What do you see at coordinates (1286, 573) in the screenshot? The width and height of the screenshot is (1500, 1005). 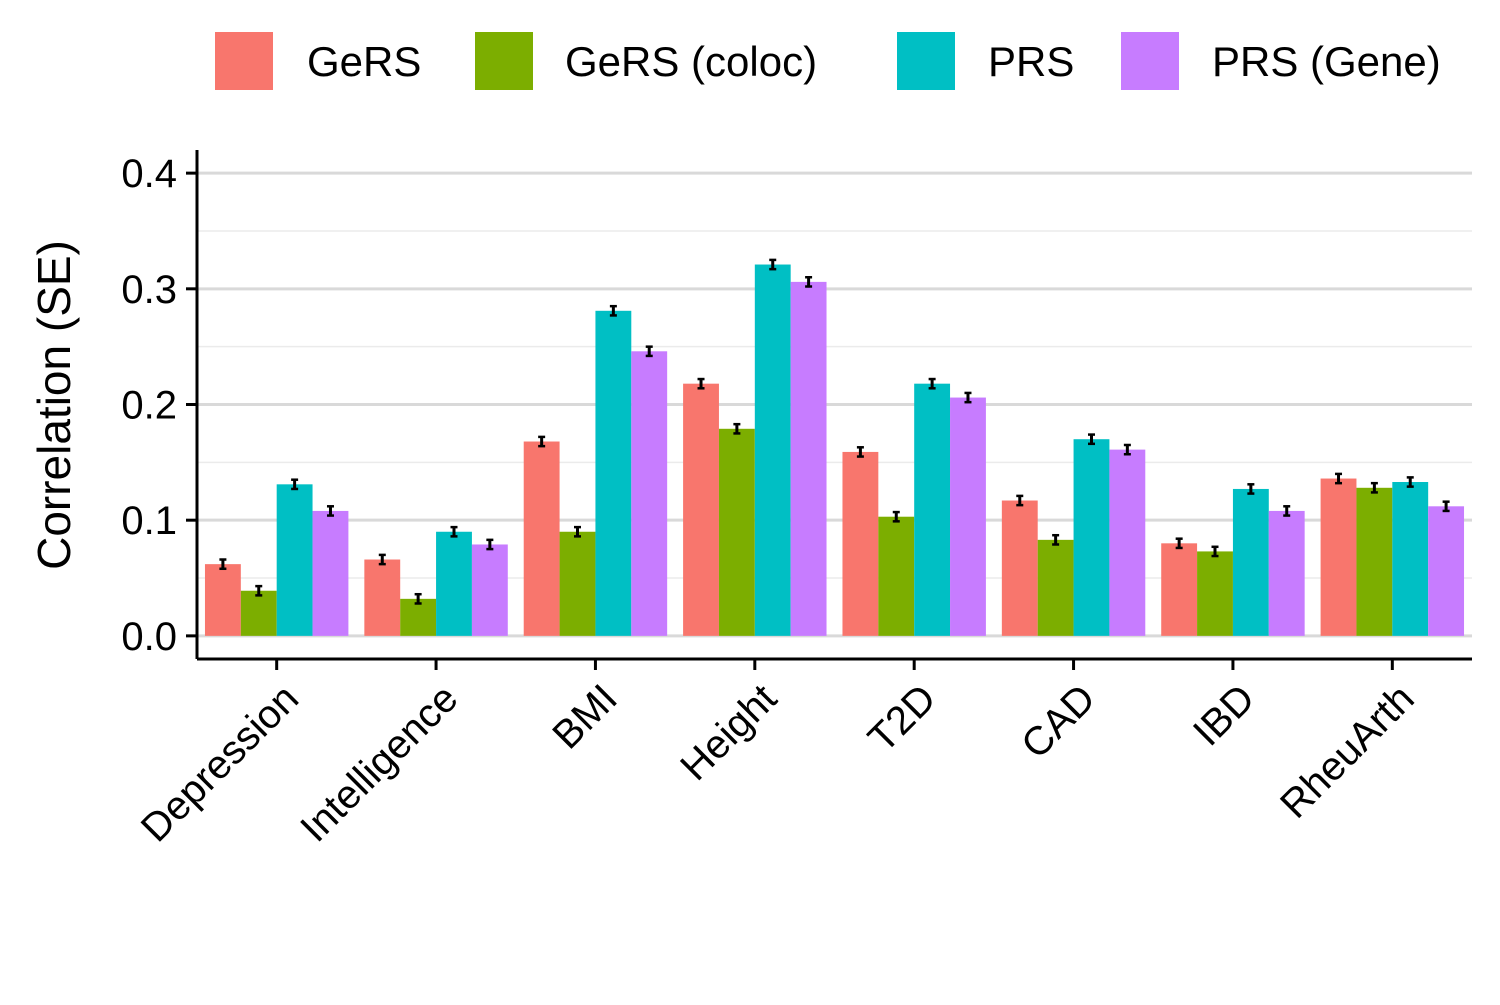 I see `bar-prs-gene-ibd` at bounding box center [1286, 573].